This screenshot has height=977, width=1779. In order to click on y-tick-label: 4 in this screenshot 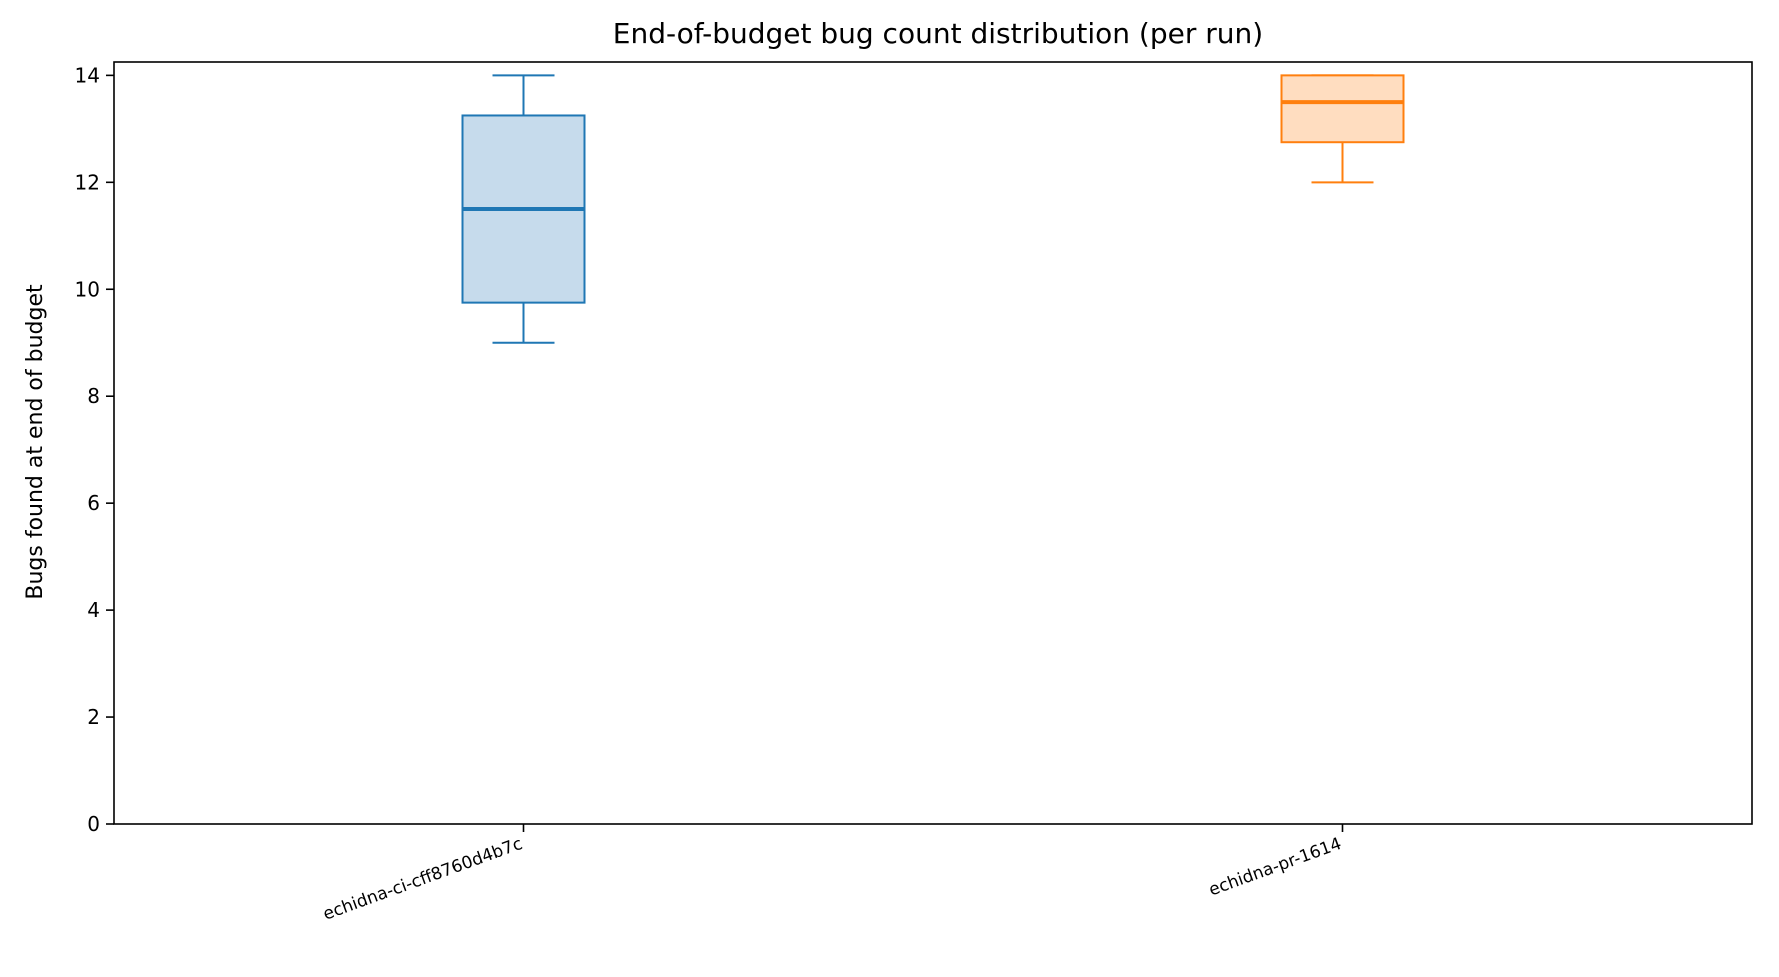, I will do `click(93, 610)`.